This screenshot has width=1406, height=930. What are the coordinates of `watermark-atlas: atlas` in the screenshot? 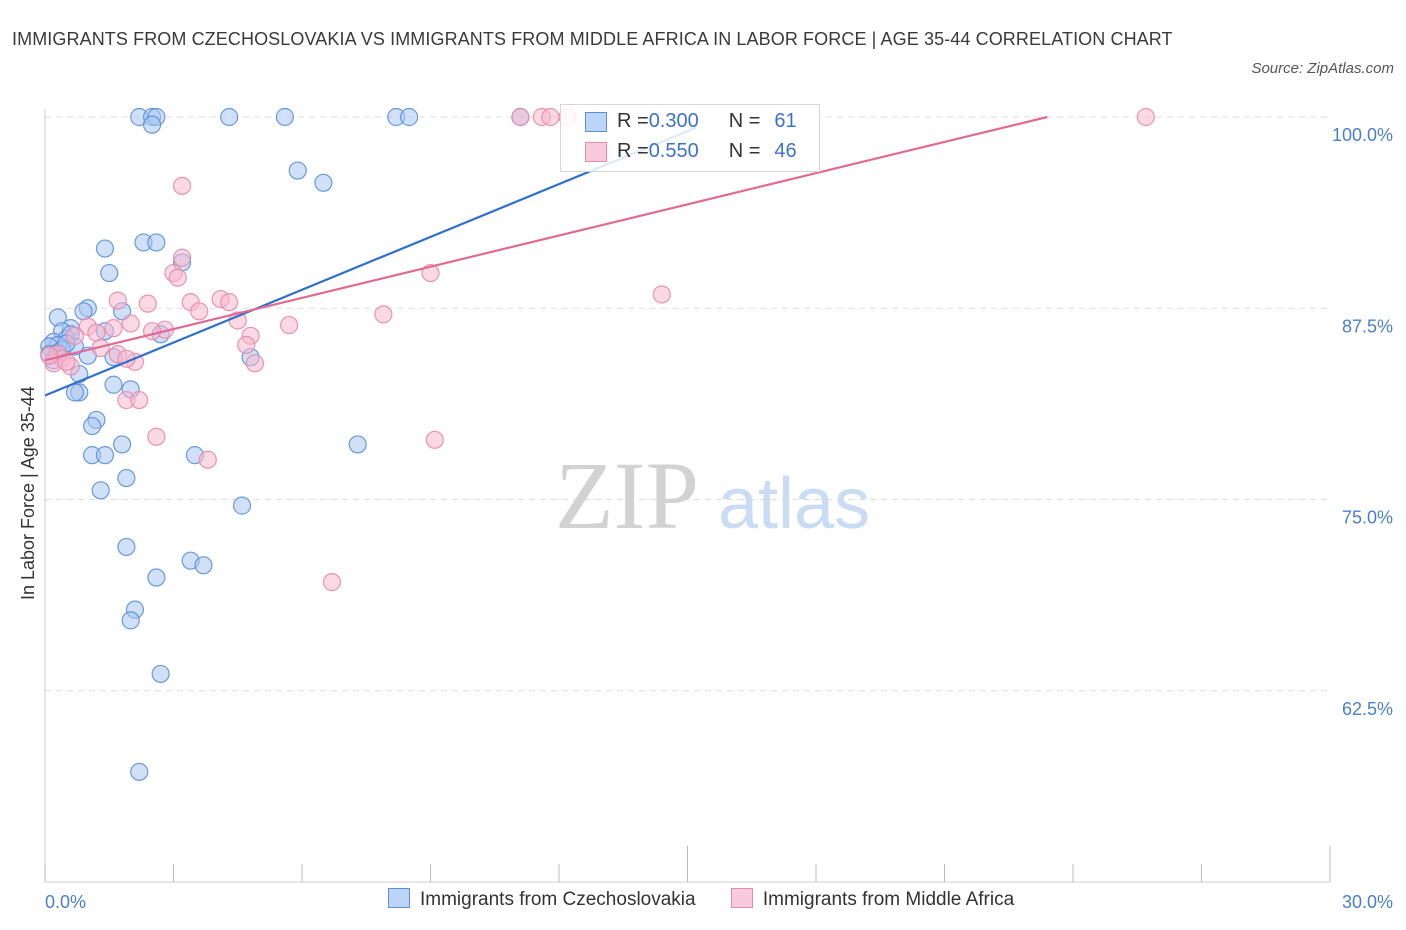 It's located at (794, 504).